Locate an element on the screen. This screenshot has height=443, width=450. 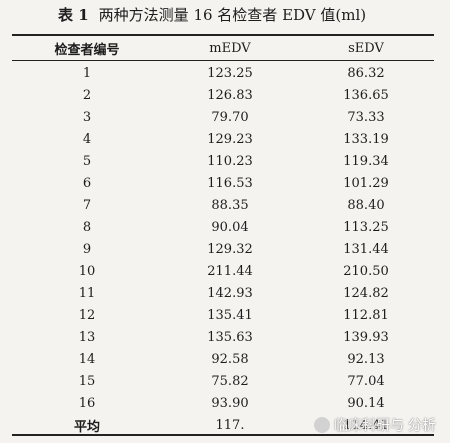
cell-medv: 135.63 is located at coordinates (230, 337).